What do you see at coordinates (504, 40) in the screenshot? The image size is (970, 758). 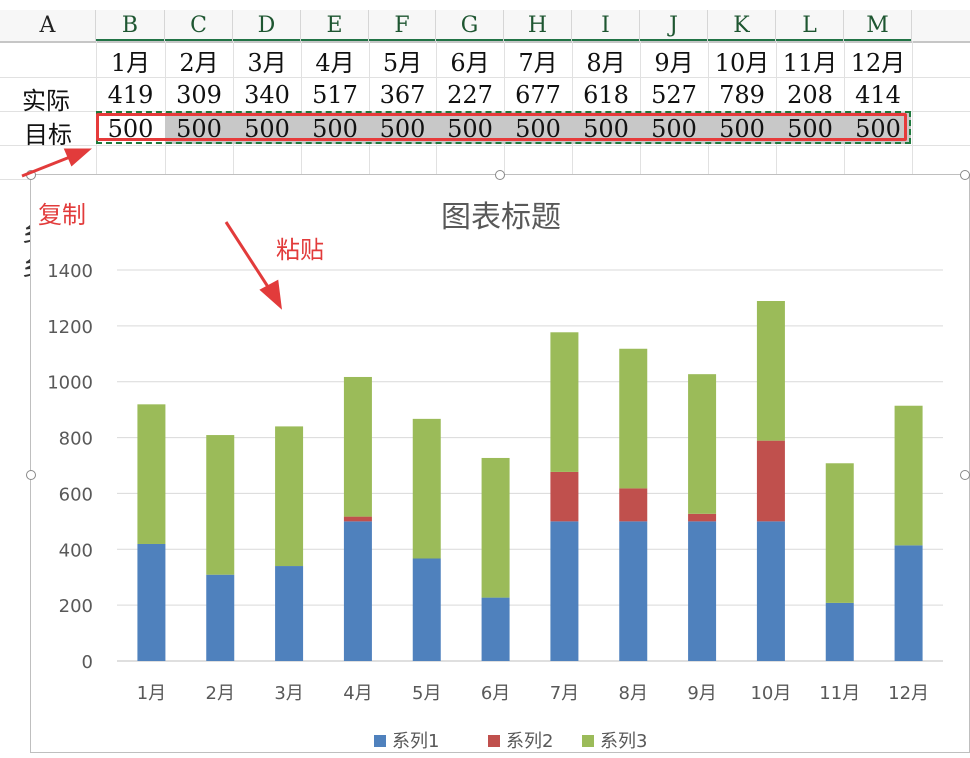 I see `selected-columns-indicator` at bounding box center [504, 40].